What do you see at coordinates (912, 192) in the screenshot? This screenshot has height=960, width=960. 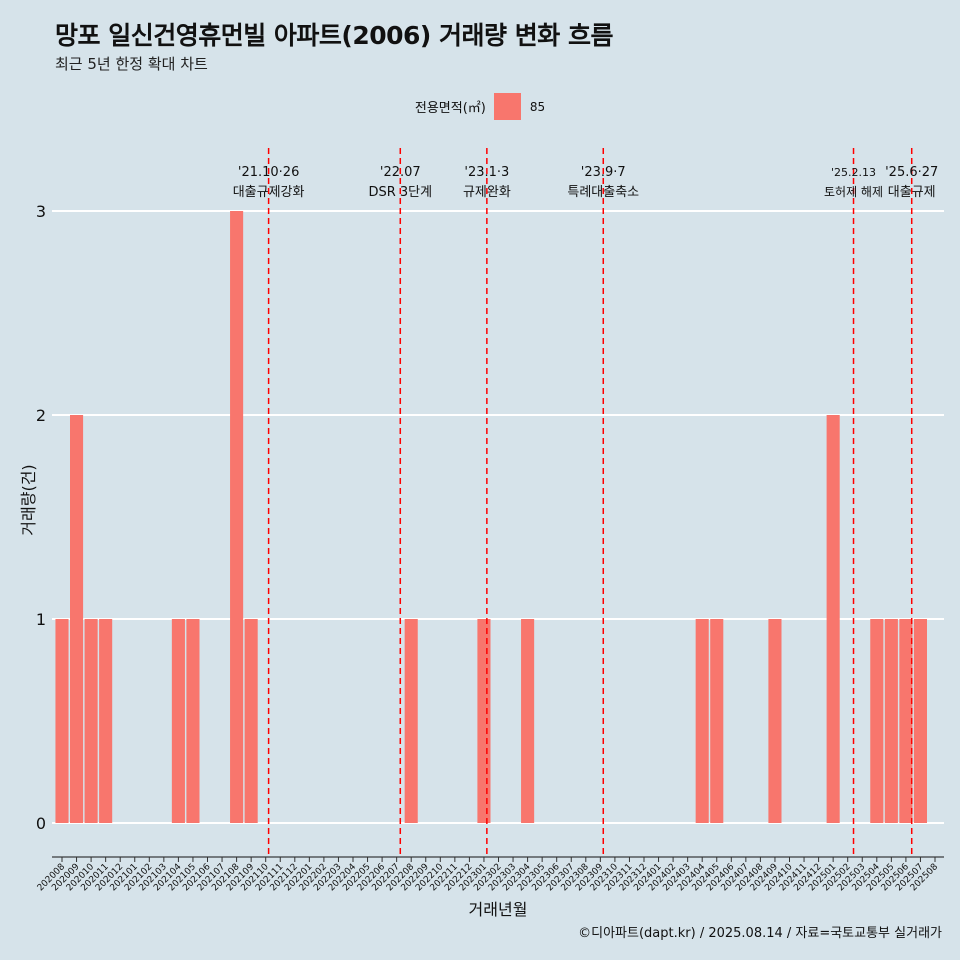 I see `annotation-label-5: 대출규제` at bounding box center [912, 192].